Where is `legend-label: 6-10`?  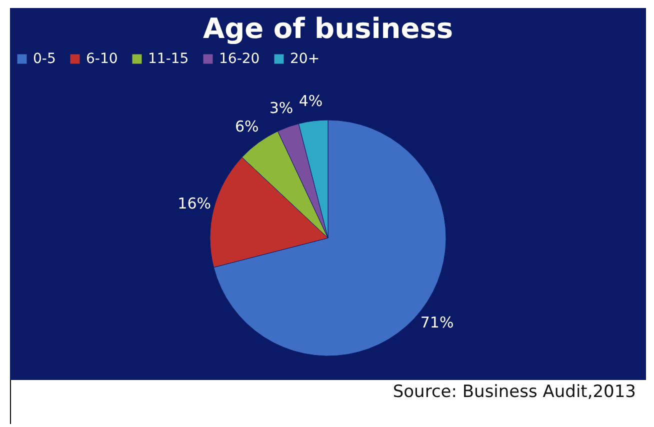
legend-label: 6-10 is located at coordinates (102, 59).